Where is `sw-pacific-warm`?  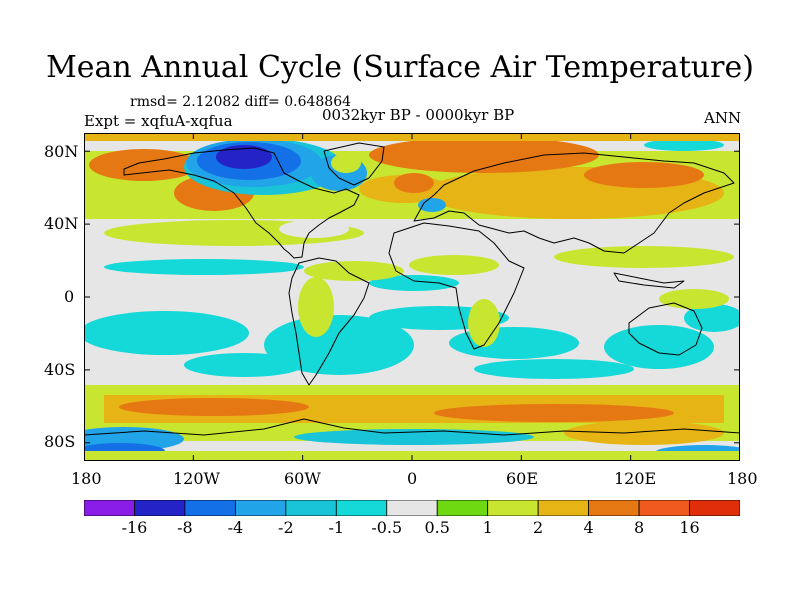
sw-pacific-warm is located at coordinates (694, 299).